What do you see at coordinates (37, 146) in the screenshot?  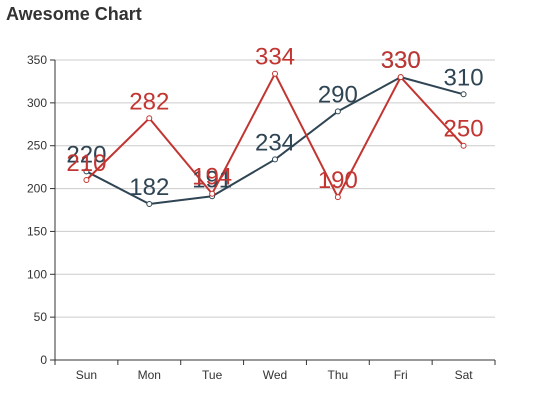 I see `y-tick-label: 250` at bounding box center [37, 146].